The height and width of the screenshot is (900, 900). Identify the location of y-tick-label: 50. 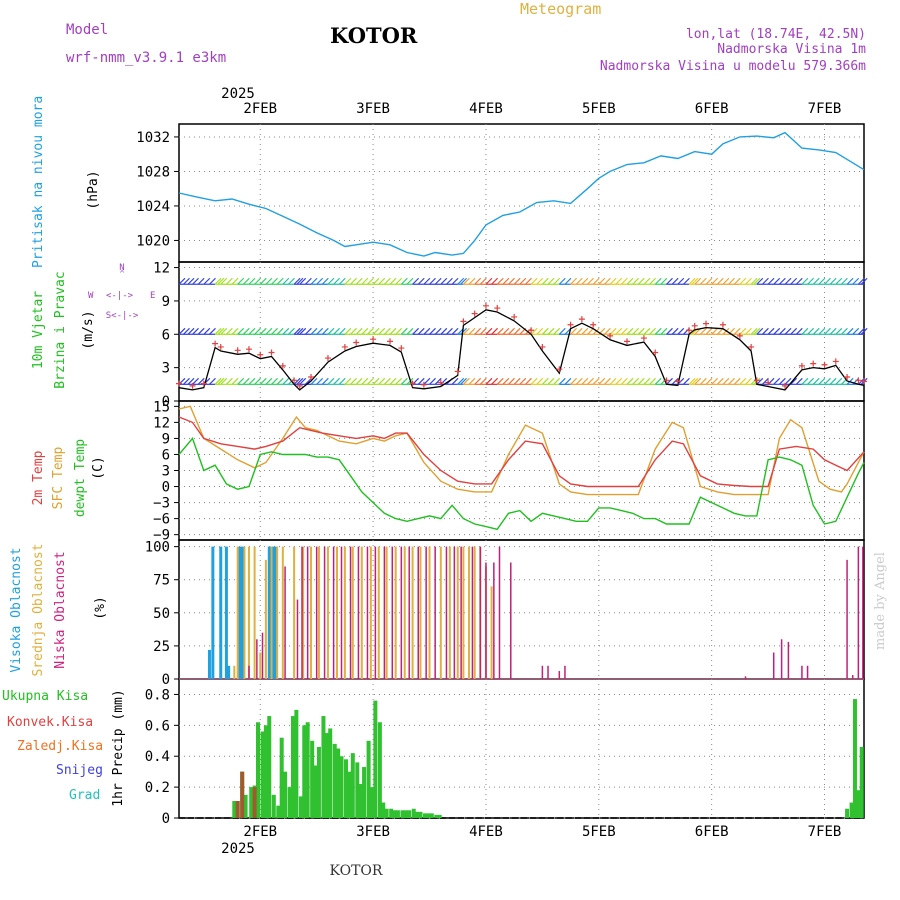
(161, 614).